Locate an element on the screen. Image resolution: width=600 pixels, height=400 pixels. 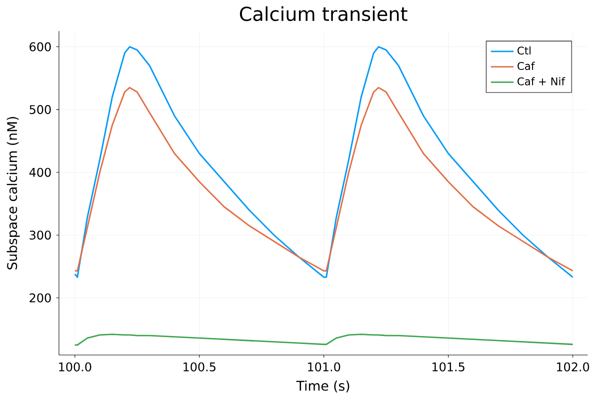
y-tick-label: 500 is located at coordinates (40, 109).